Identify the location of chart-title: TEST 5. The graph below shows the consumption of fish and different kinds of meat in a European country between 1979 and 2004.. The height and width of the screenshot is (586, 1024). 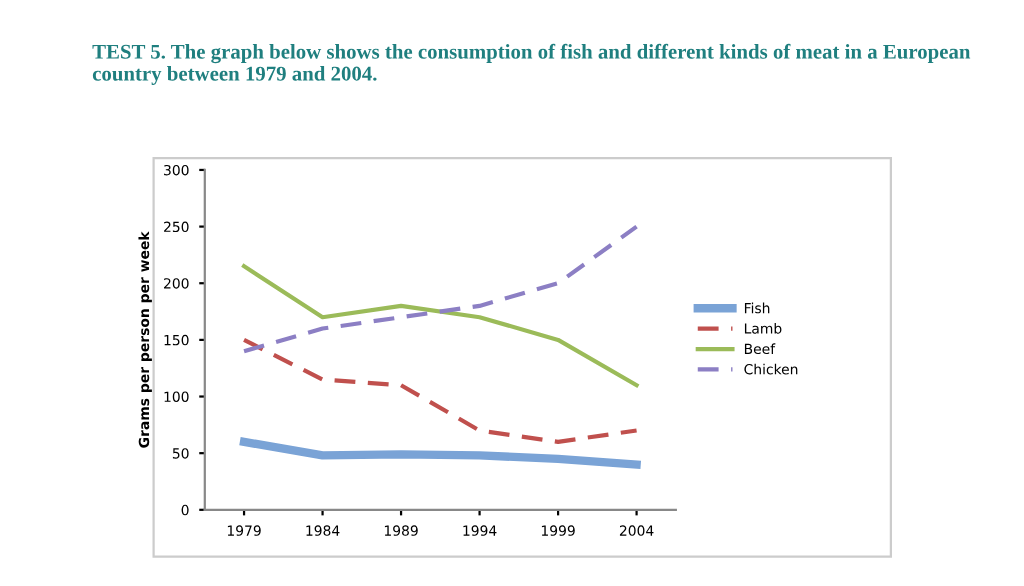
(531, 64).